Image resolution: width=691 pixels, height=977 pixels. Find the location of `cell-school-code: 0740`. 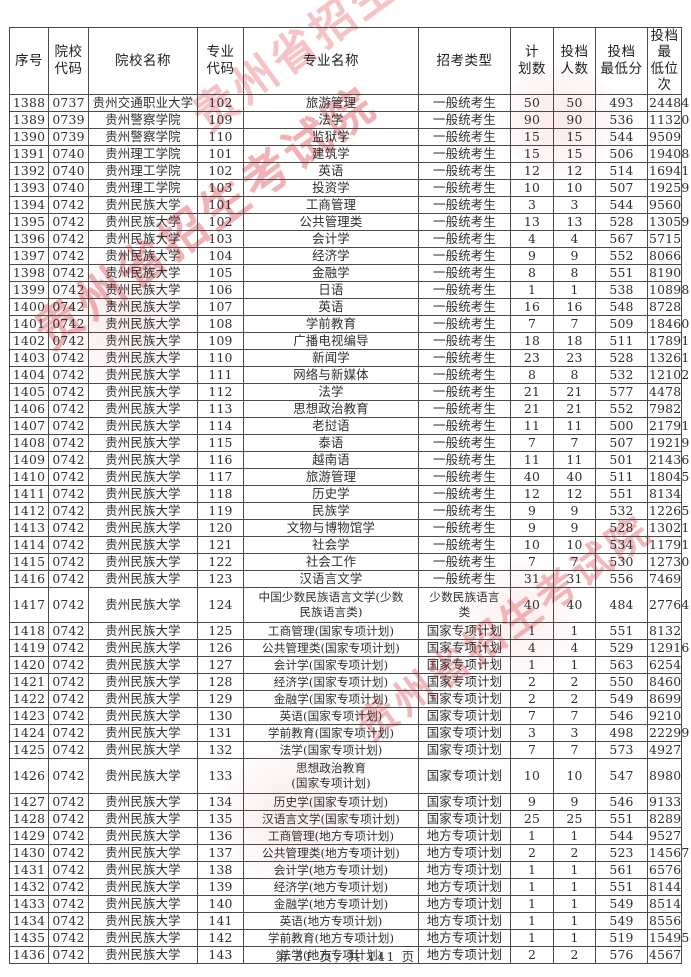

cell-school-code: 0740 is located at coordinates (68, 153).